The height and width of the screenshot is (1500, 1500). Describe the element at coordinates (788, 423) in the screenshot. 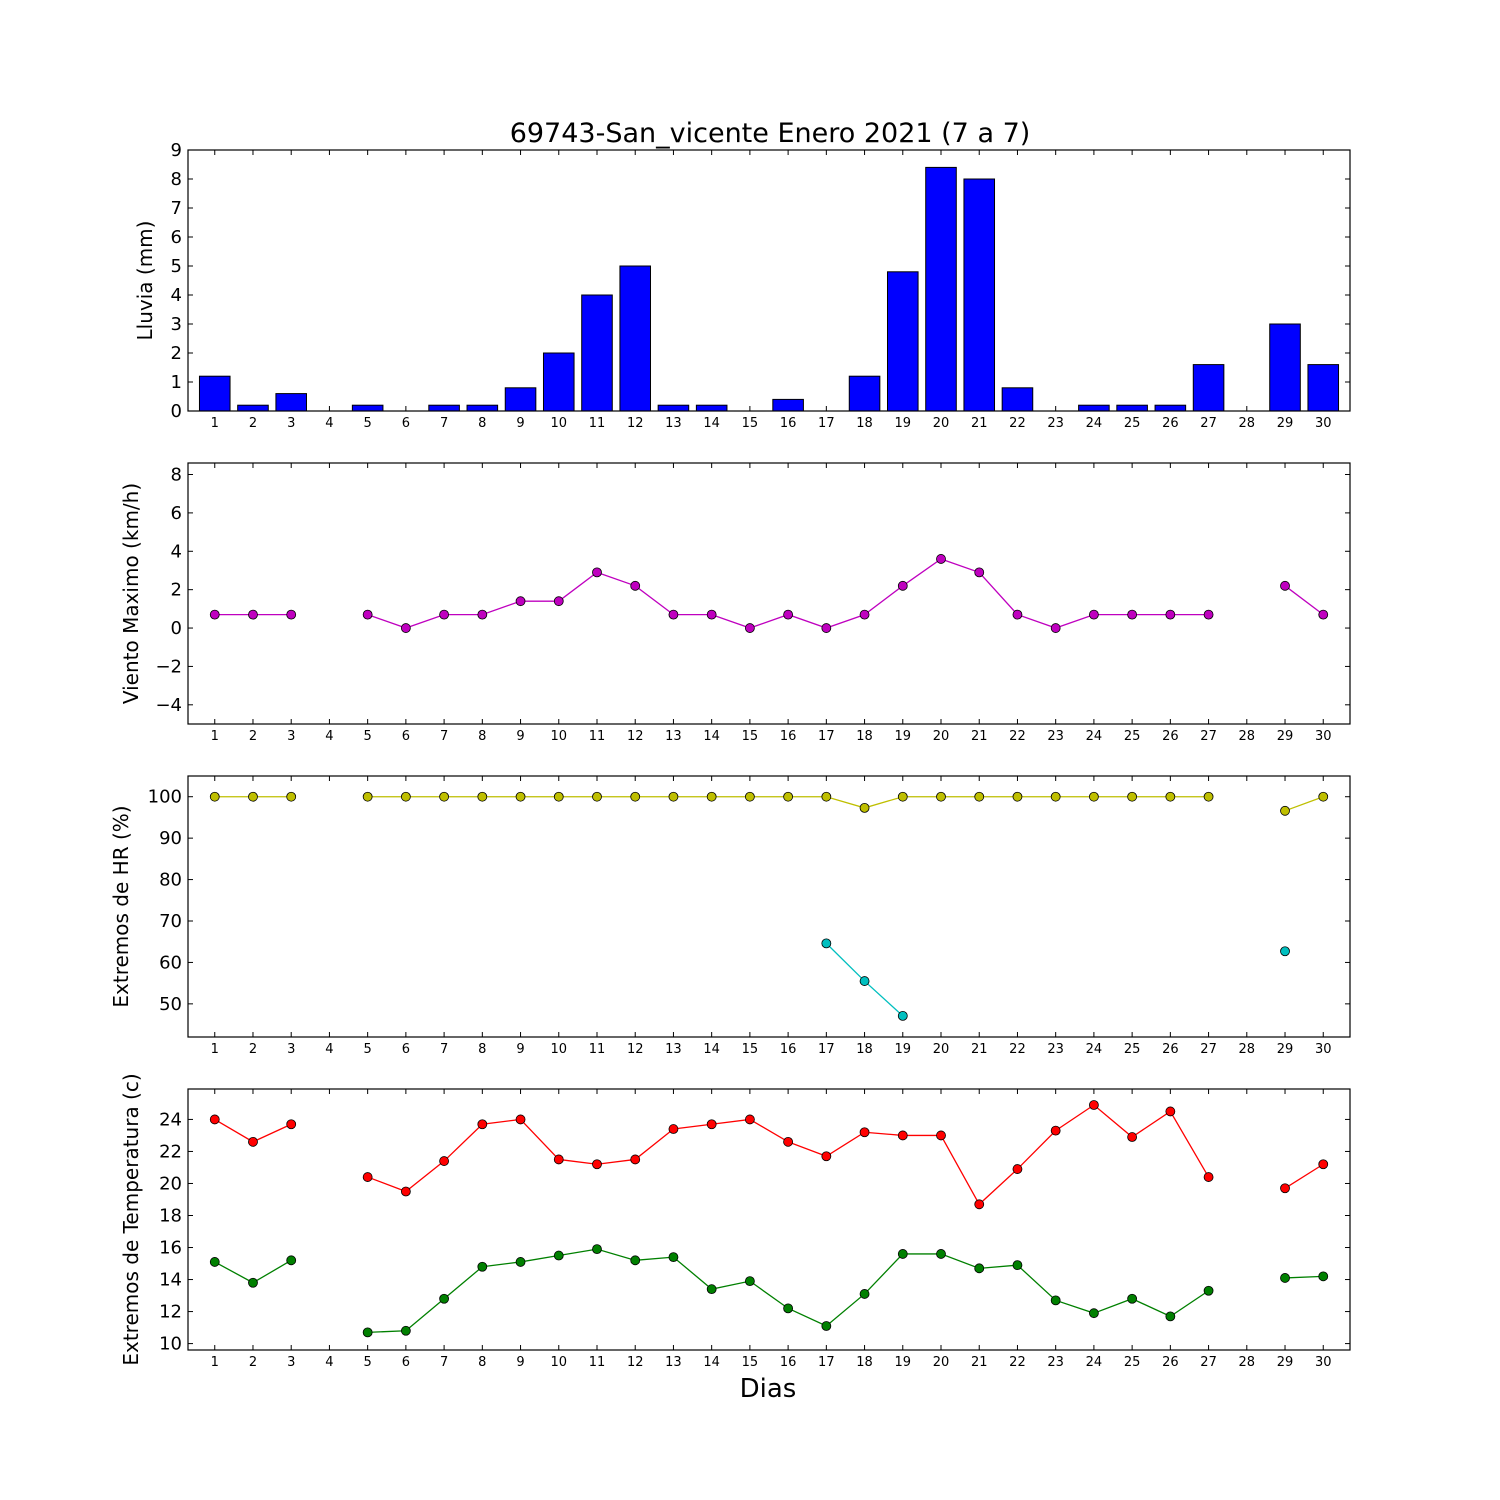

I see `x-tick-label: 16` at that location.